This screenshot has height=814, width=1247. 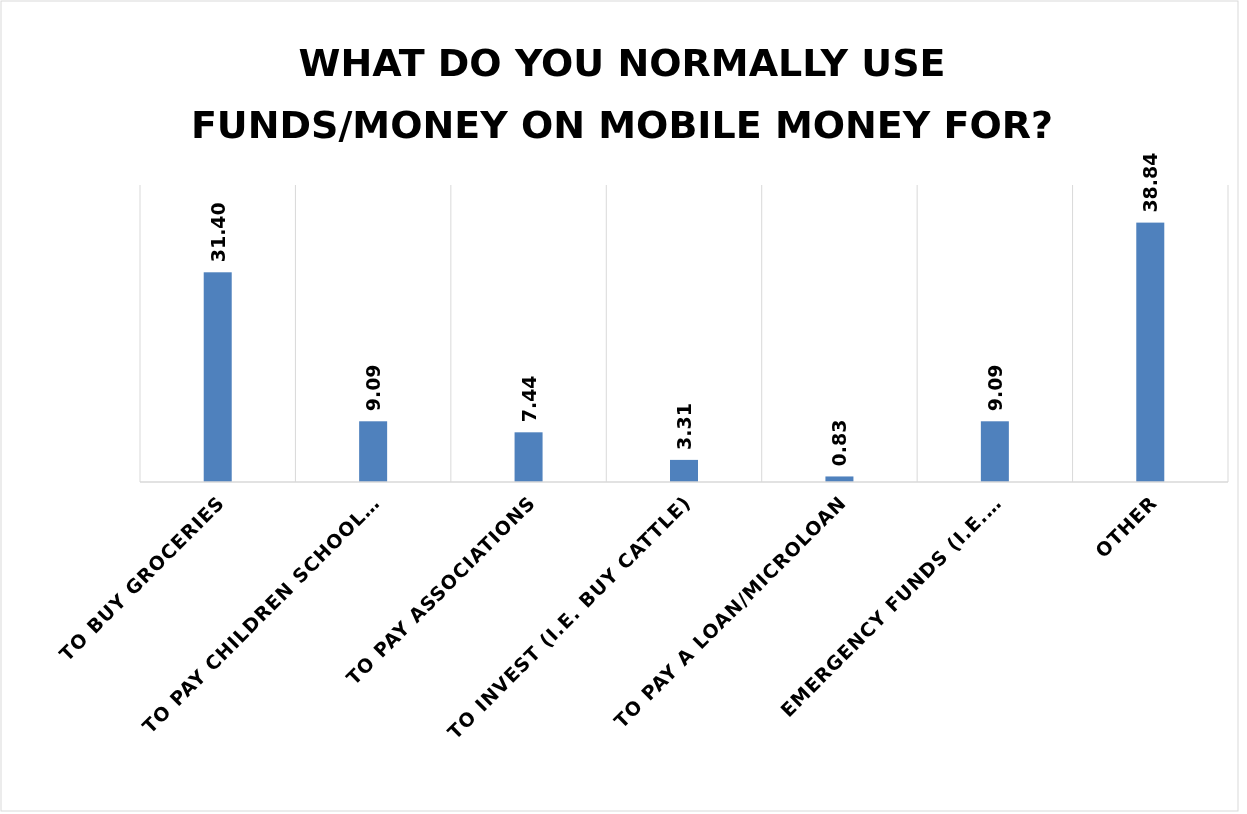 What do you see at coordinates (839, 443) in the screenshot?
I see `data-label: 0.83` at bounding box center [839, 443].